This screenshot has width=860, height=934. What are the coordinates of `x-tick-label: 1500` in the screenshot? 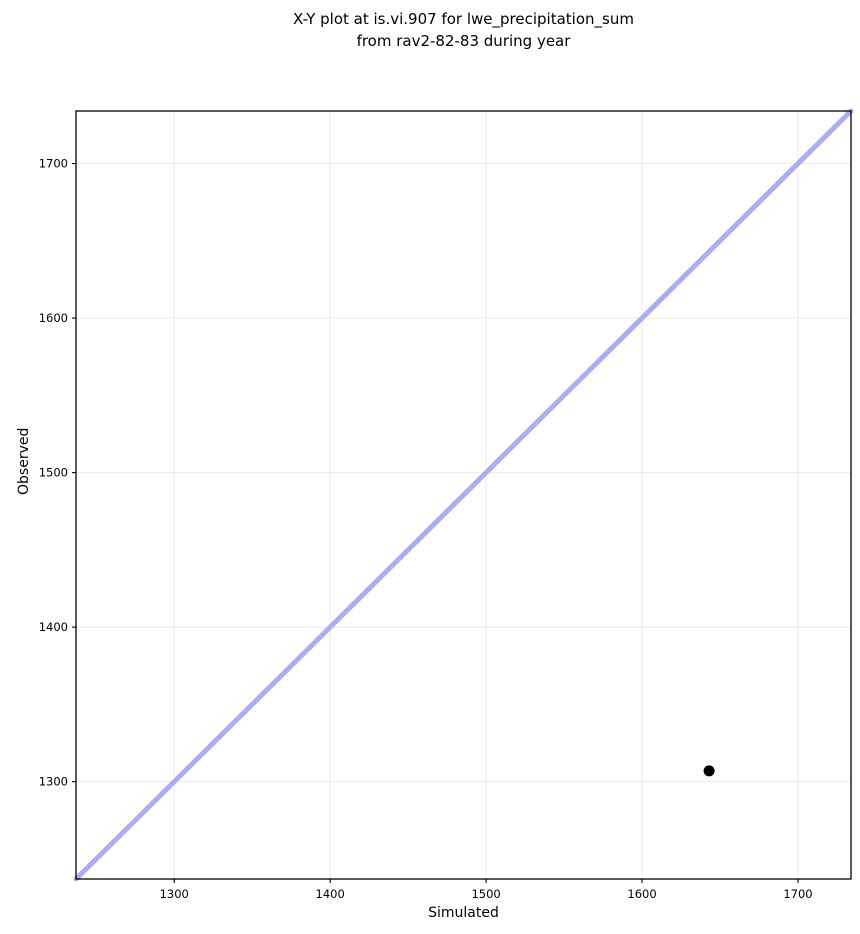 It's located at (485, 894).